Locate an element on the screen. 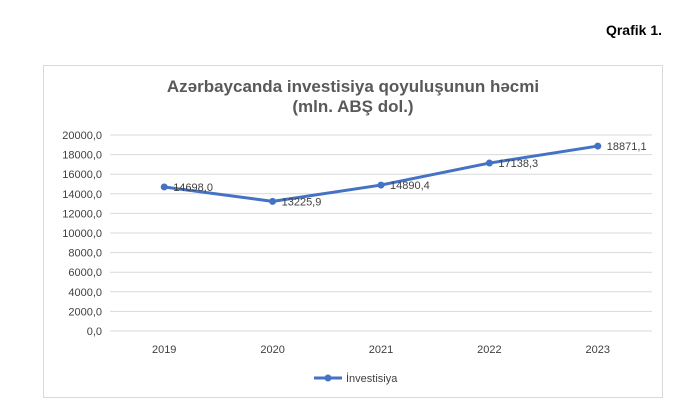 The image size is (684, 418). x-tick-label: 2022 is located at coordinates (489, 350).